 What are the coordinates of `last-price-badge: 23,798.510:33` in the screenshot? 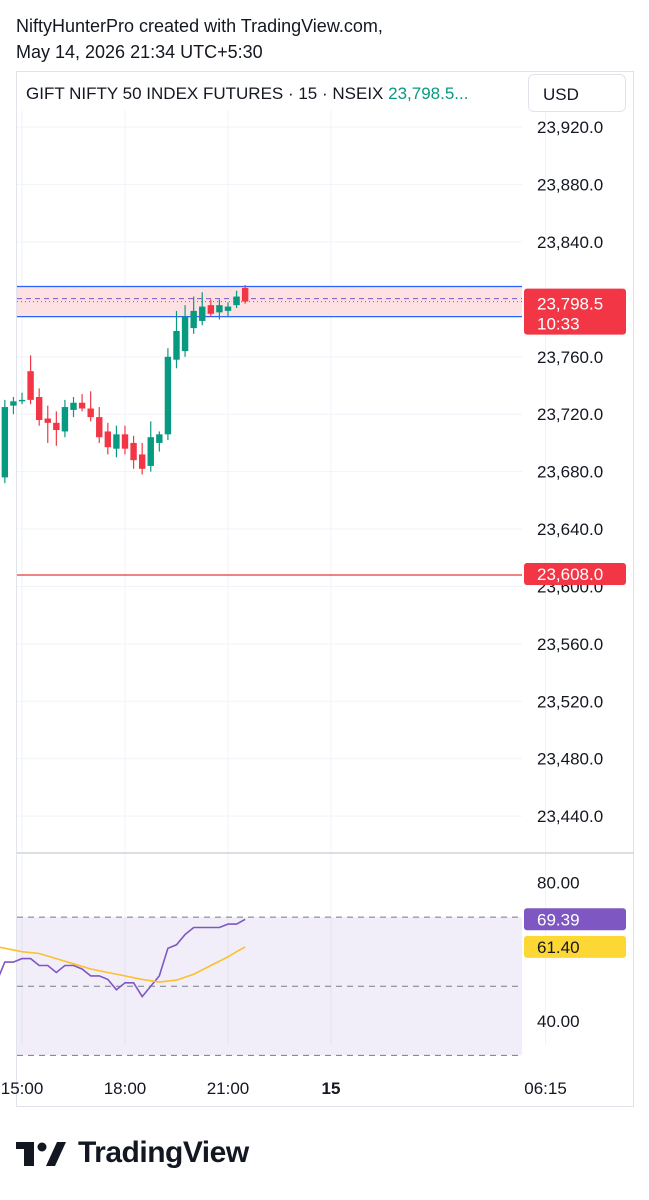 It's located at (575, 311).